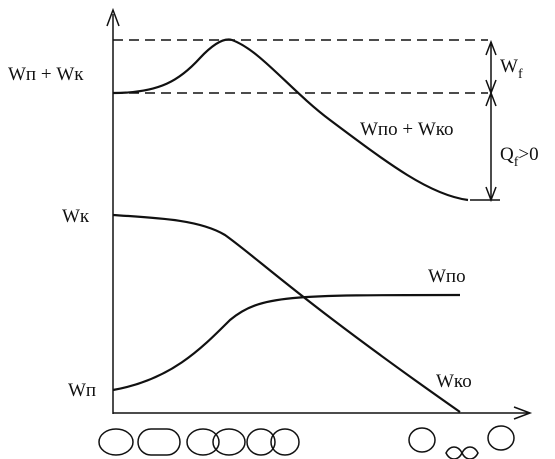 The image size is (555, 459). I want to click on label: Wпо + Wко, so click(407, 129).